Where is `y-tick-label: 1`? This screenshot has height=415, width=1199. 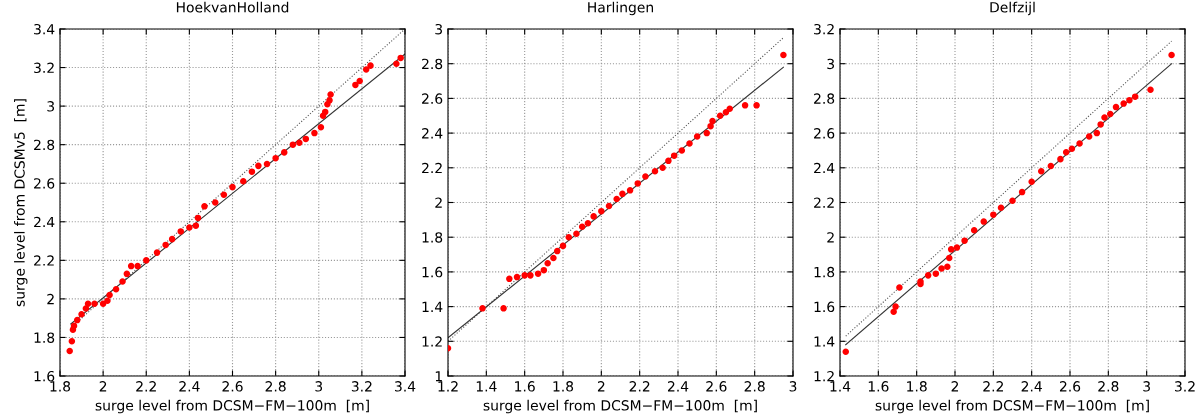
y-tick-label: 1 is located at coordinates (438, 376).